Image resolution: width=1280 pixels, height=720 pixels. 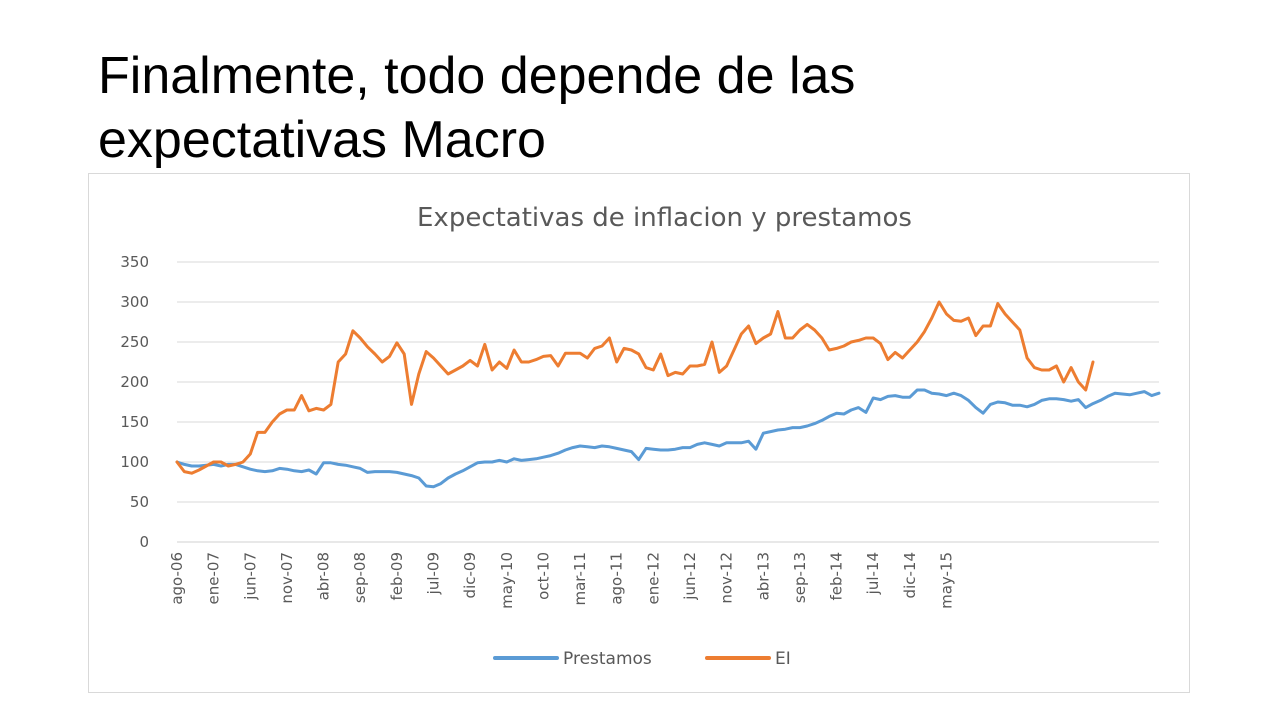 What do you see at coordinates (873, 573) in the screenshot?
I see `x-tick-label: jul-14` at bounding box center [873, 573].